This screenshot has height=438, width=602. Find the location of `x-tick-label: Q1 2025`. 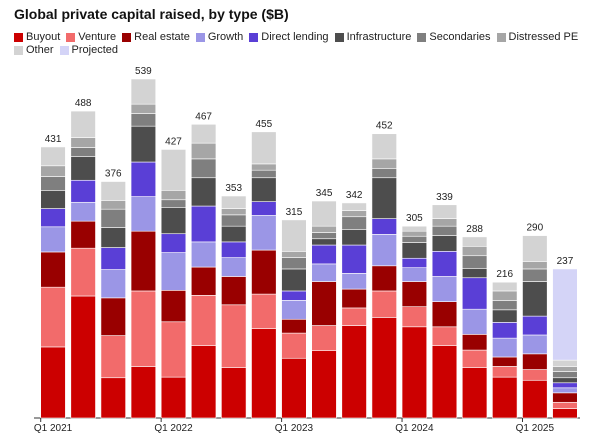

x-tick-label: Q1 2025 is located at coordinates (535, 428).